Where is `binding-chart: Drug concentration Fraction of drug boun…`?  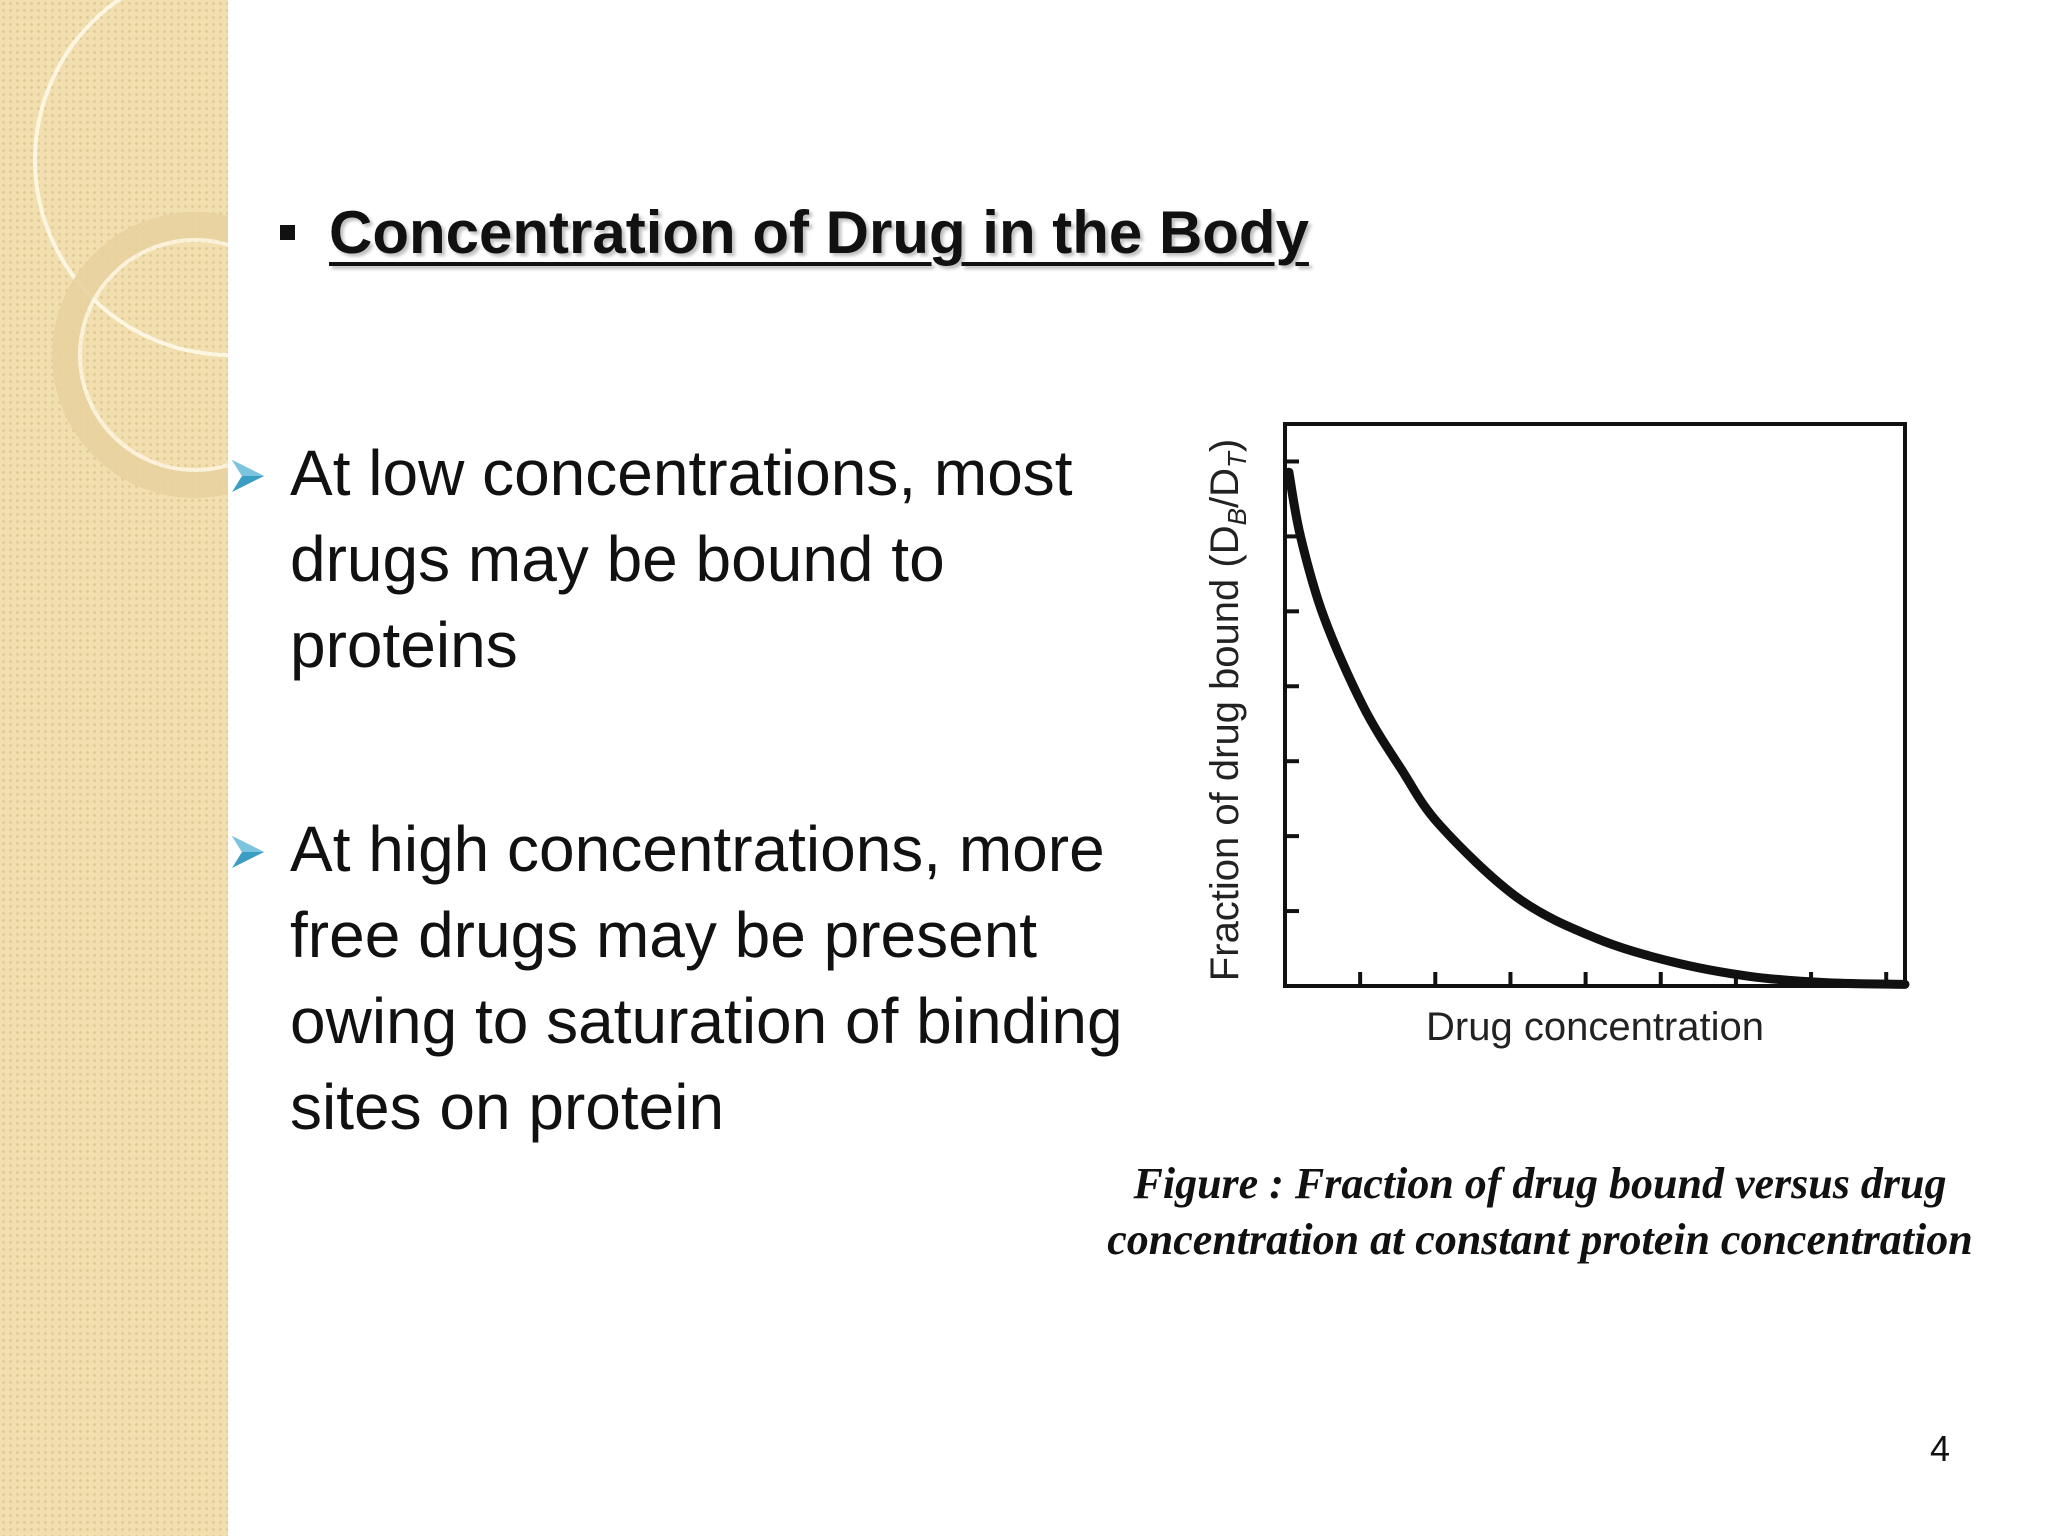
binding-chart: Drug concentration Fraction of drug boun… is located at coordinates (1556, 735).